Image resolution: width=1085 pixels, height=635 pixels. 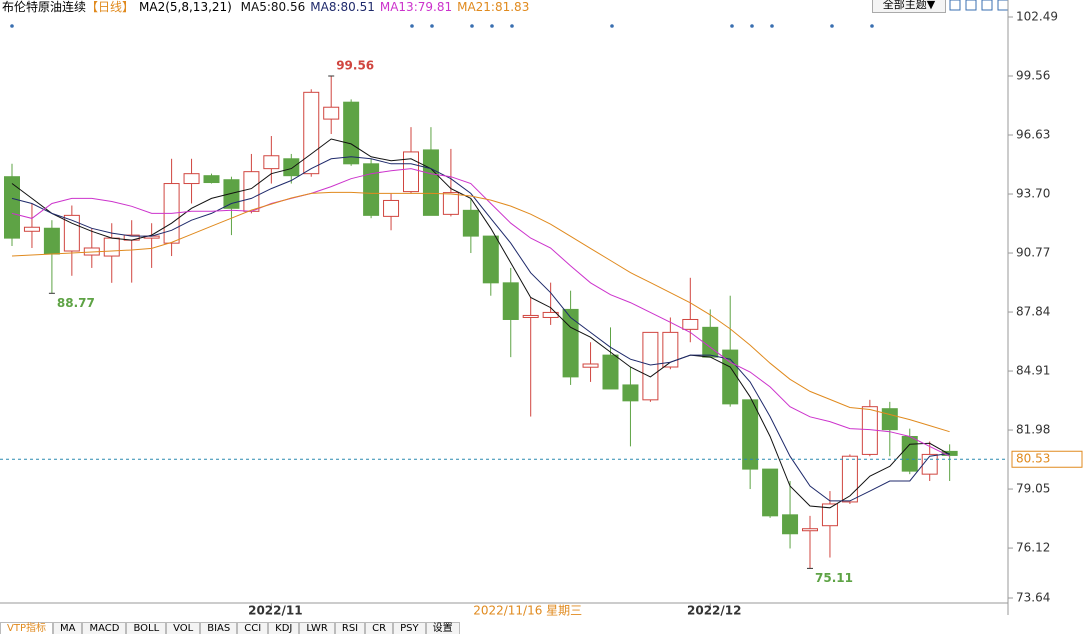 I want to click on period: 【日线】, so click(x=110, y=7).